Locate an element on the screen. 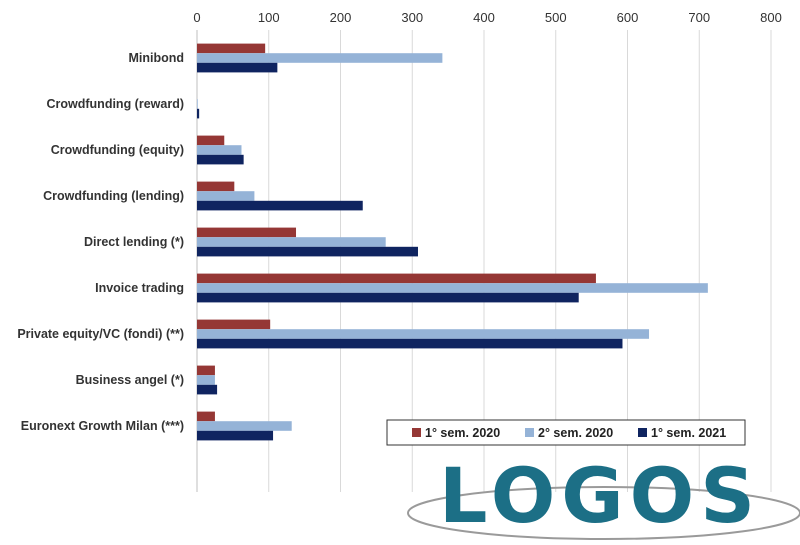  logos-watermark: LOGOS is located at coordinates (603, 495).